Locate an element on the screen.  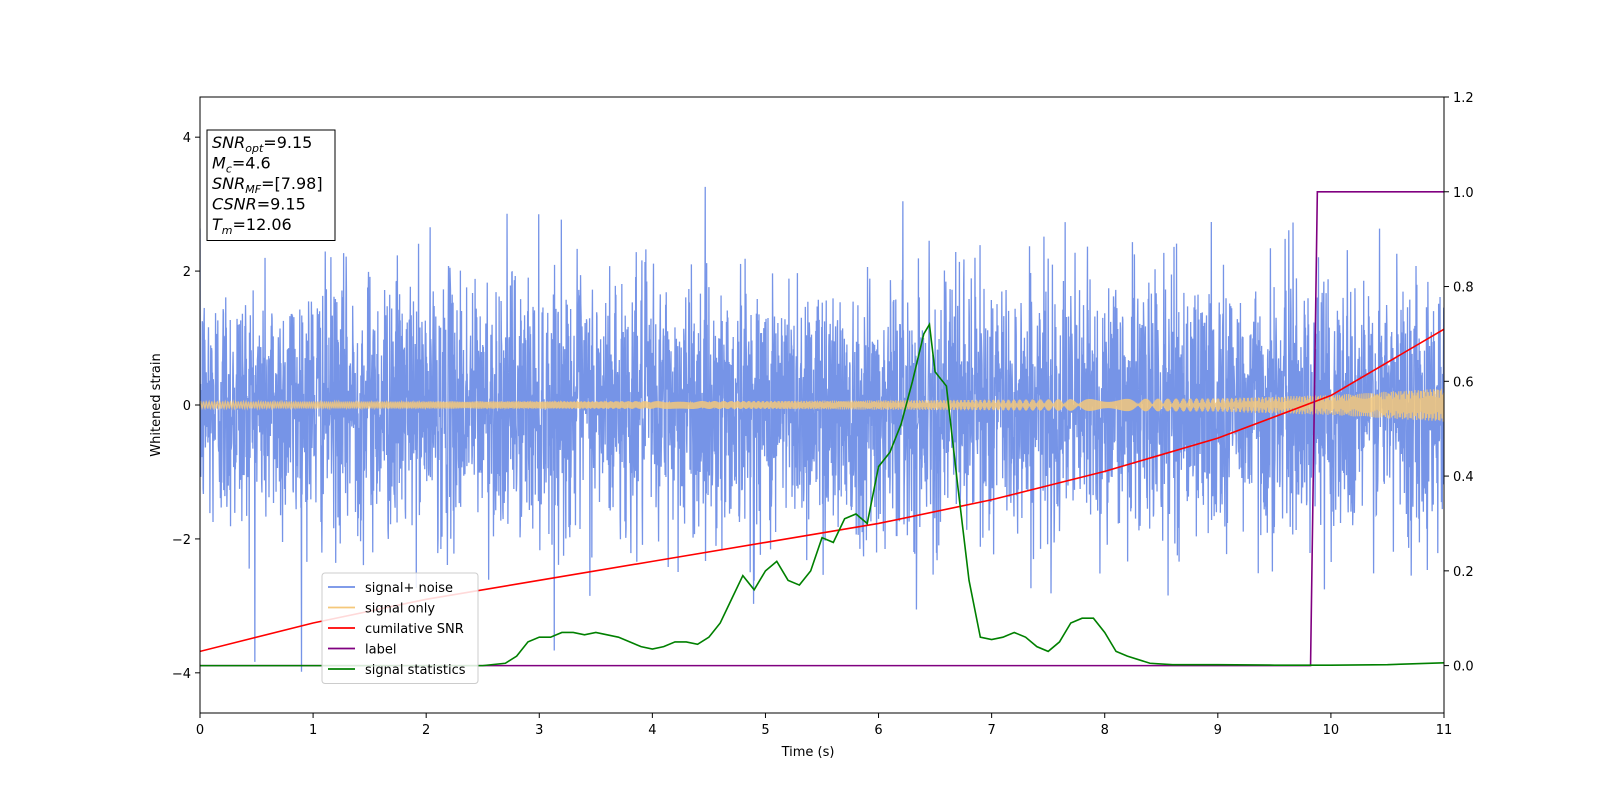
left-y-tick-label: 2 is located at coordinates (187, 272).